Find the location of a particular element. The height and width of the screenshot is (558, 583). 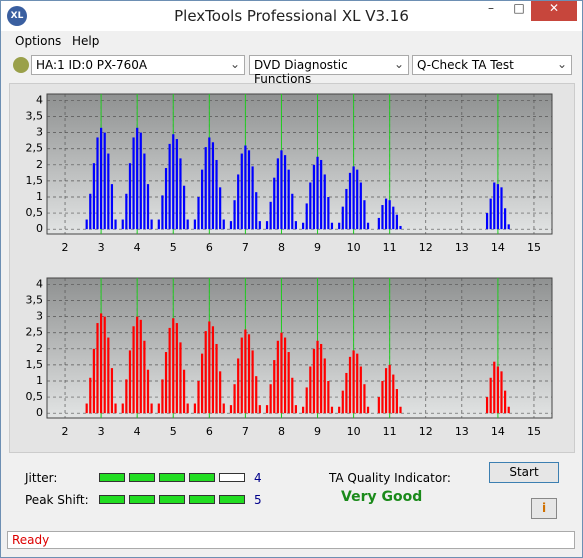

function-select: DVD Diagnostic Functions ⌄ is located at coordinates (329, 70).